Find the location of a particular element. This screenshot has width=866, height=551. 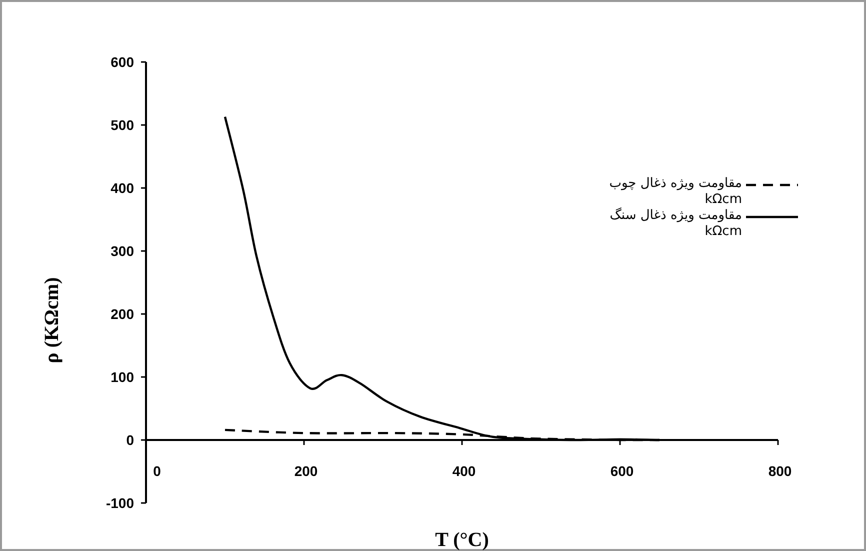

y-tick-label: 0 is located at coordinates (130, 440).